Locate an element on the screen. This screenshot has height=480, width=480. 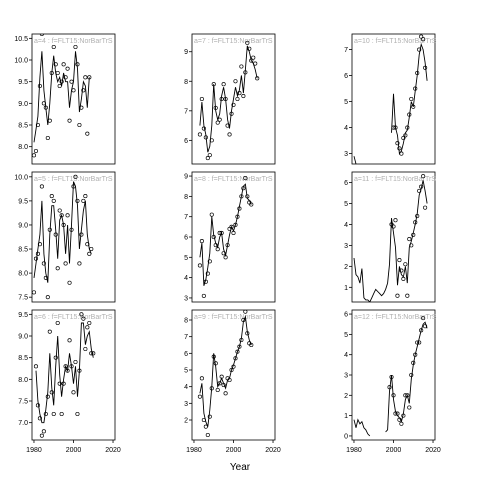
y-tick-label: 9.0 is located at coordinates (23, 337).